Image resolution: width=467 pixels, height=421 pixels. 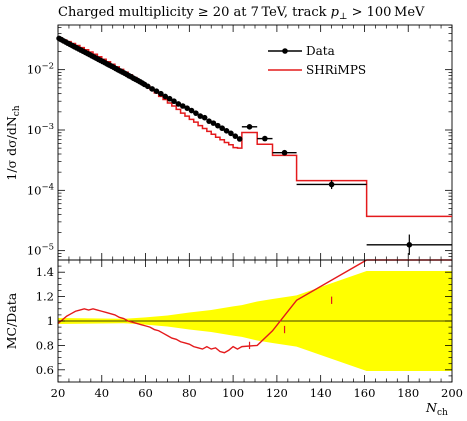 What do you see at coordinates (233, 393) in the screenshot?
I see `x-tick-label: 100` at bounding box center [233, 393].